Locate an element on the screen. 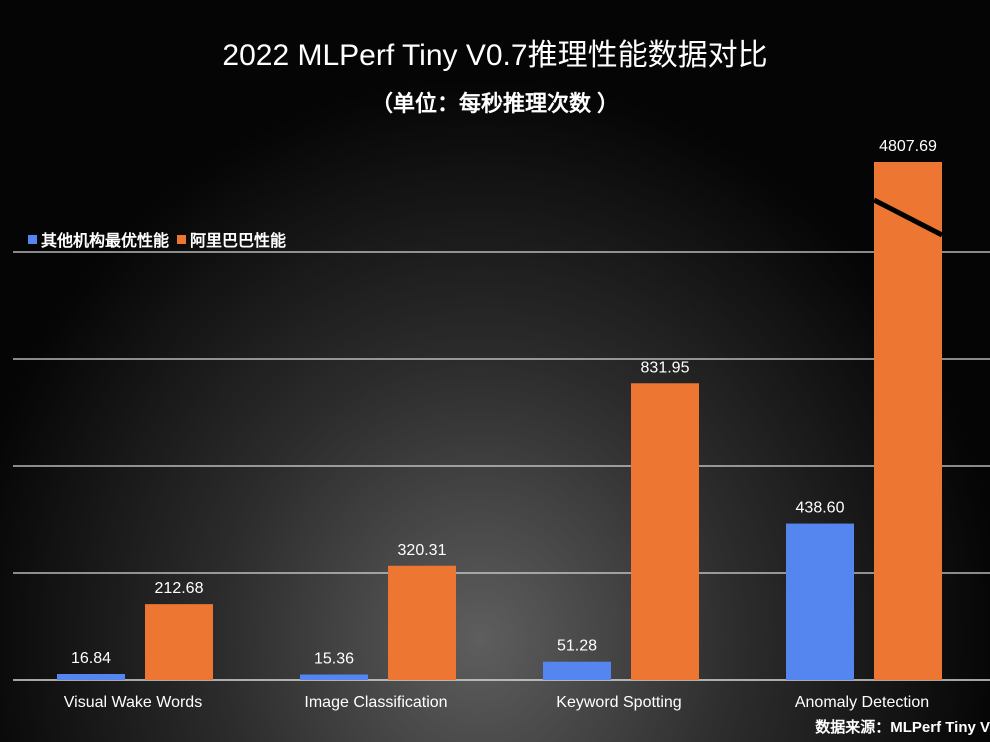  x-tick-label: Keyword Spotting is located at coordinates (618, 702).